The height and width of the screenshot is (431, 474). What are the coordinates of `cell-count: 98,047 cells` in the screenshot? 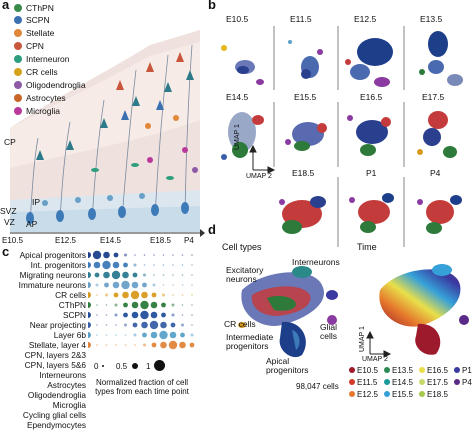 It's located at (317, 386).